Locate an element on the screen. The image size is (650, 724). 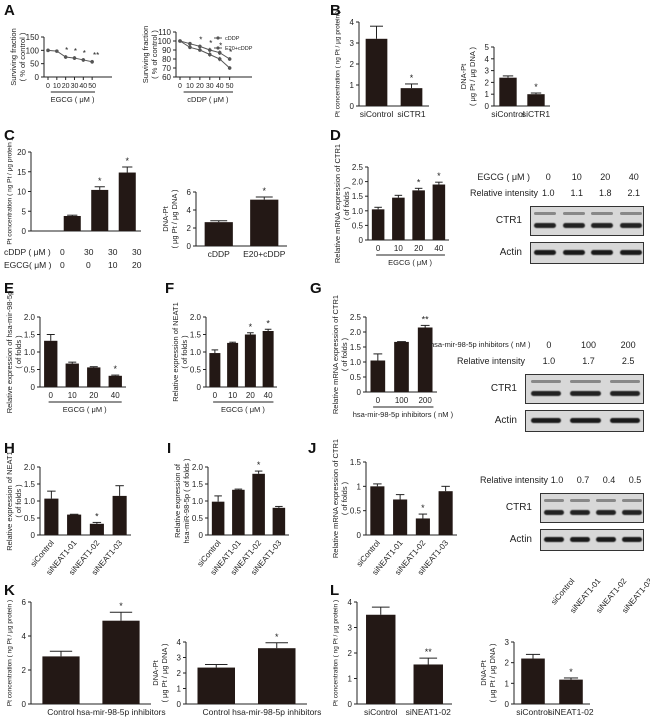
y-axis-label: ( % of control ) is located at coordinates (22, 56).